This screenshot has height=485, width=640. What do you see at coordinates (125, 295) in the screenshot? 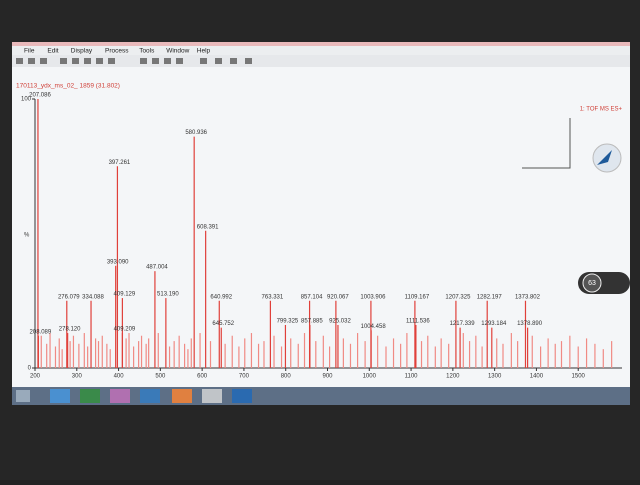
I see `peak-label: 409.129` at bounding box center [125, 295].